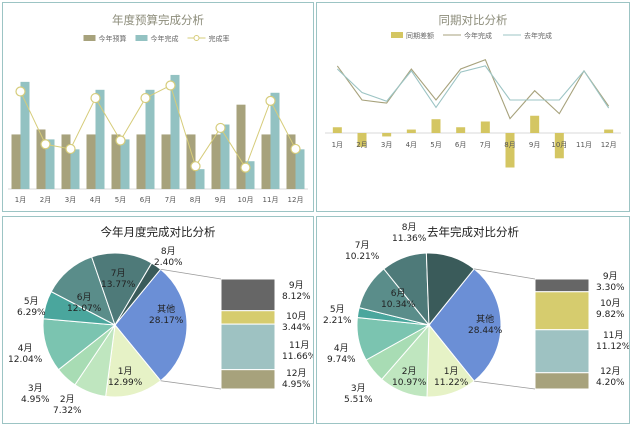  I want to click on this-year-pie-title: 今年月度完成对比分析, so click(158, 232).